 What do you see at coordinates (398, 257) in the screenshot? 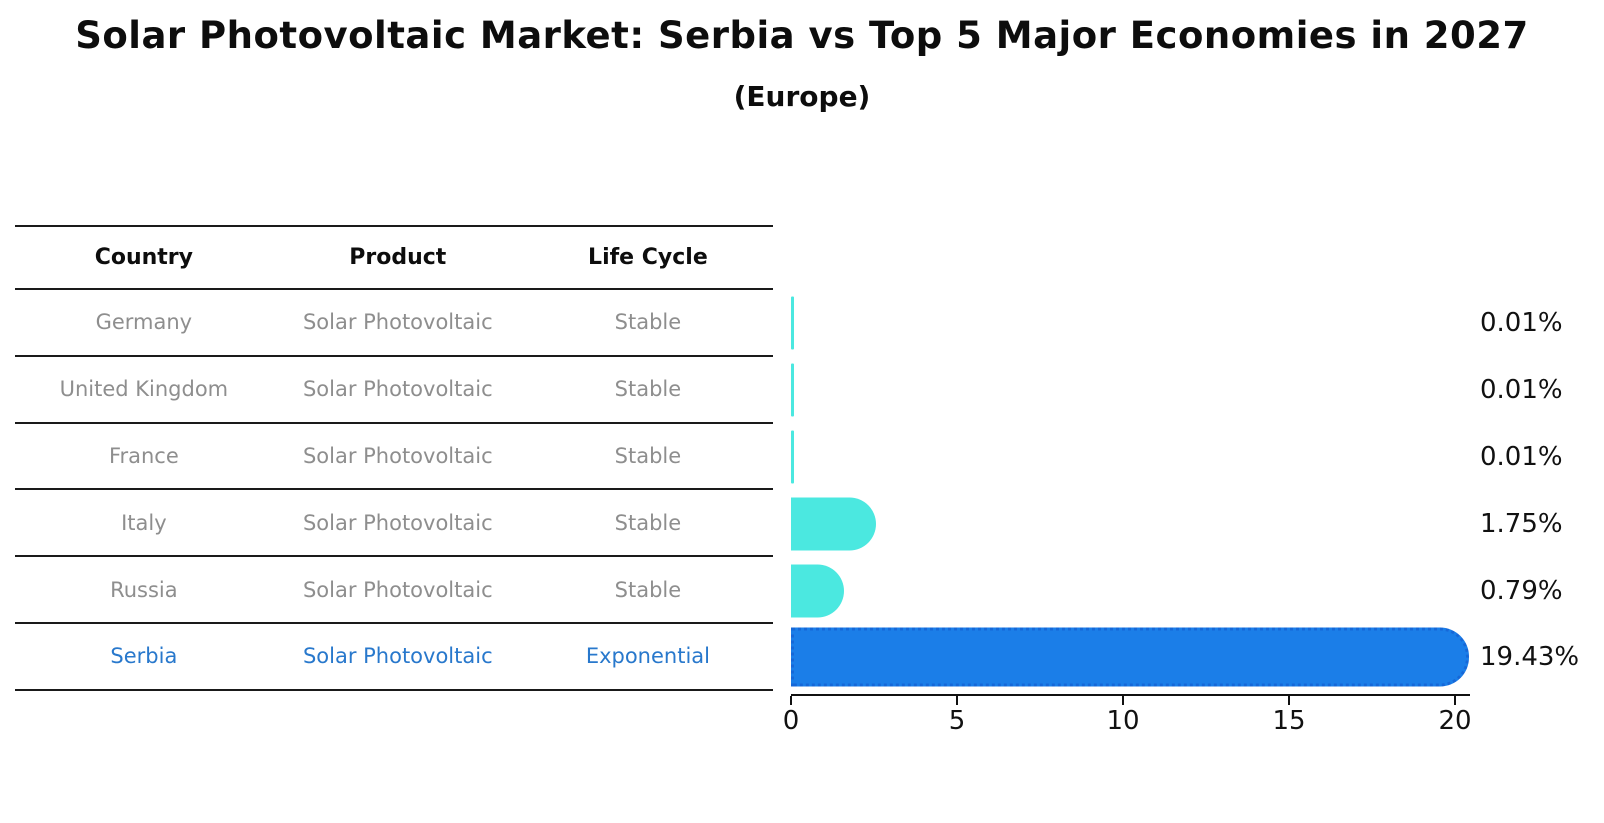
I see `table-header-product: Product` at bounding box center [398, 257].